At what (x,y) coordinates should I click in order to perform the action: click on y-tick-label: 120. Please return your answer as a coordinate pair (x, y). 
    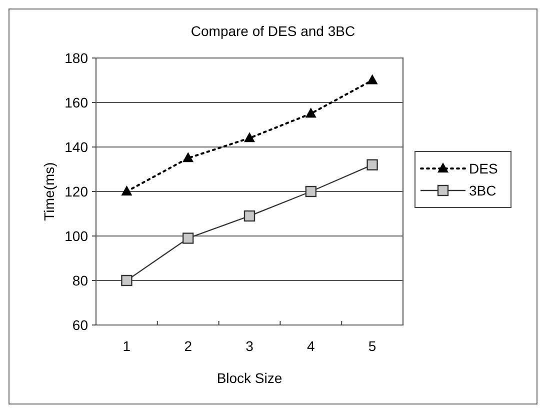
    Looking at the image, I should click on (76, 191).